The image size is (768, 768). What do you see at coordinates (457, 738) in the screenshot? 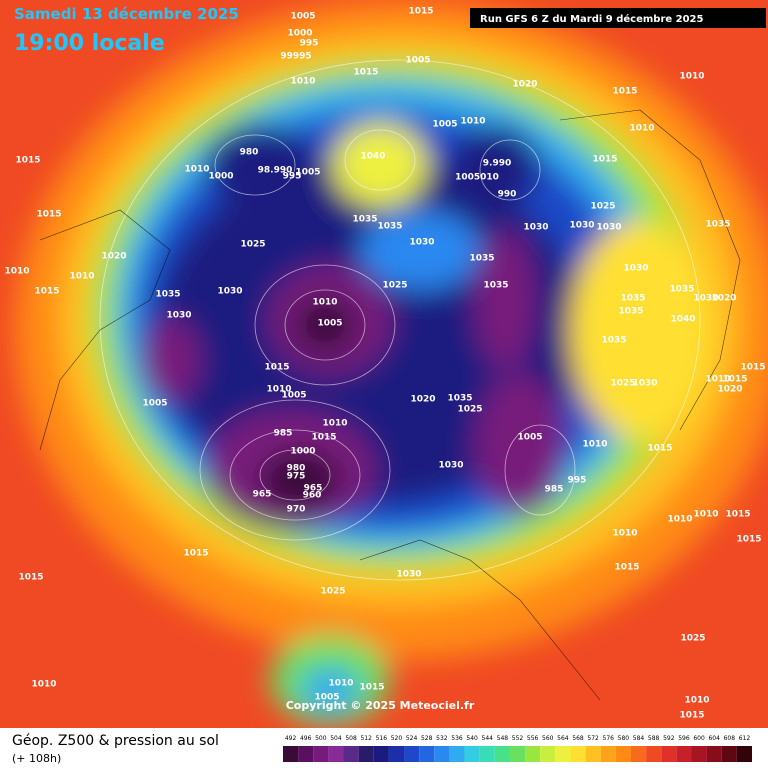
I see `scale-label: 536` at bounding box center [457, 738].